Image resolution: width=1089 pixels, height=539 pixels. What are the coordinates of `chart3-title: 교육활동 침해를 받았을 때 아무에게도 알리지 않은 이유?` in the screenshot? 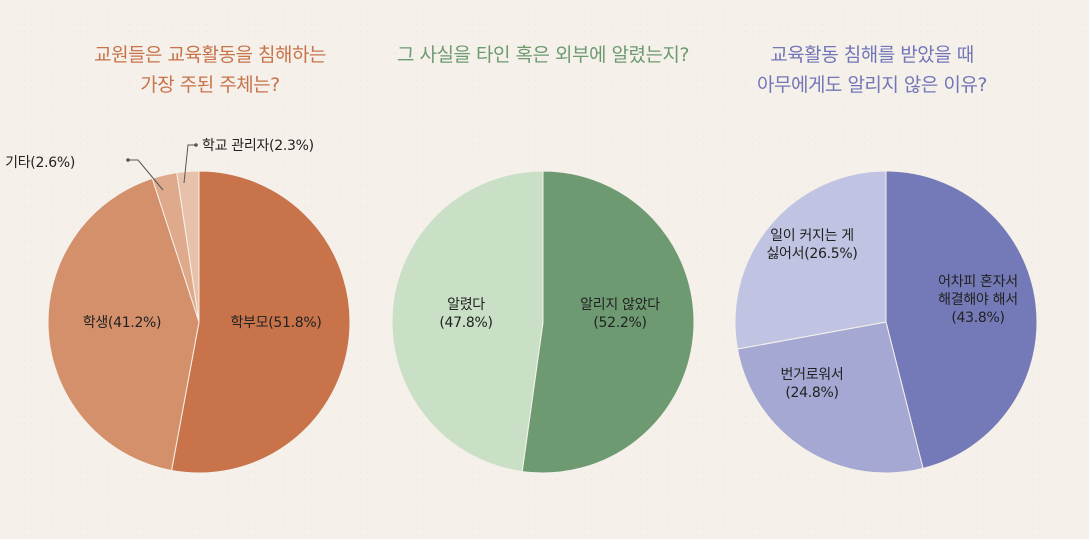 It's located at (872, 70).